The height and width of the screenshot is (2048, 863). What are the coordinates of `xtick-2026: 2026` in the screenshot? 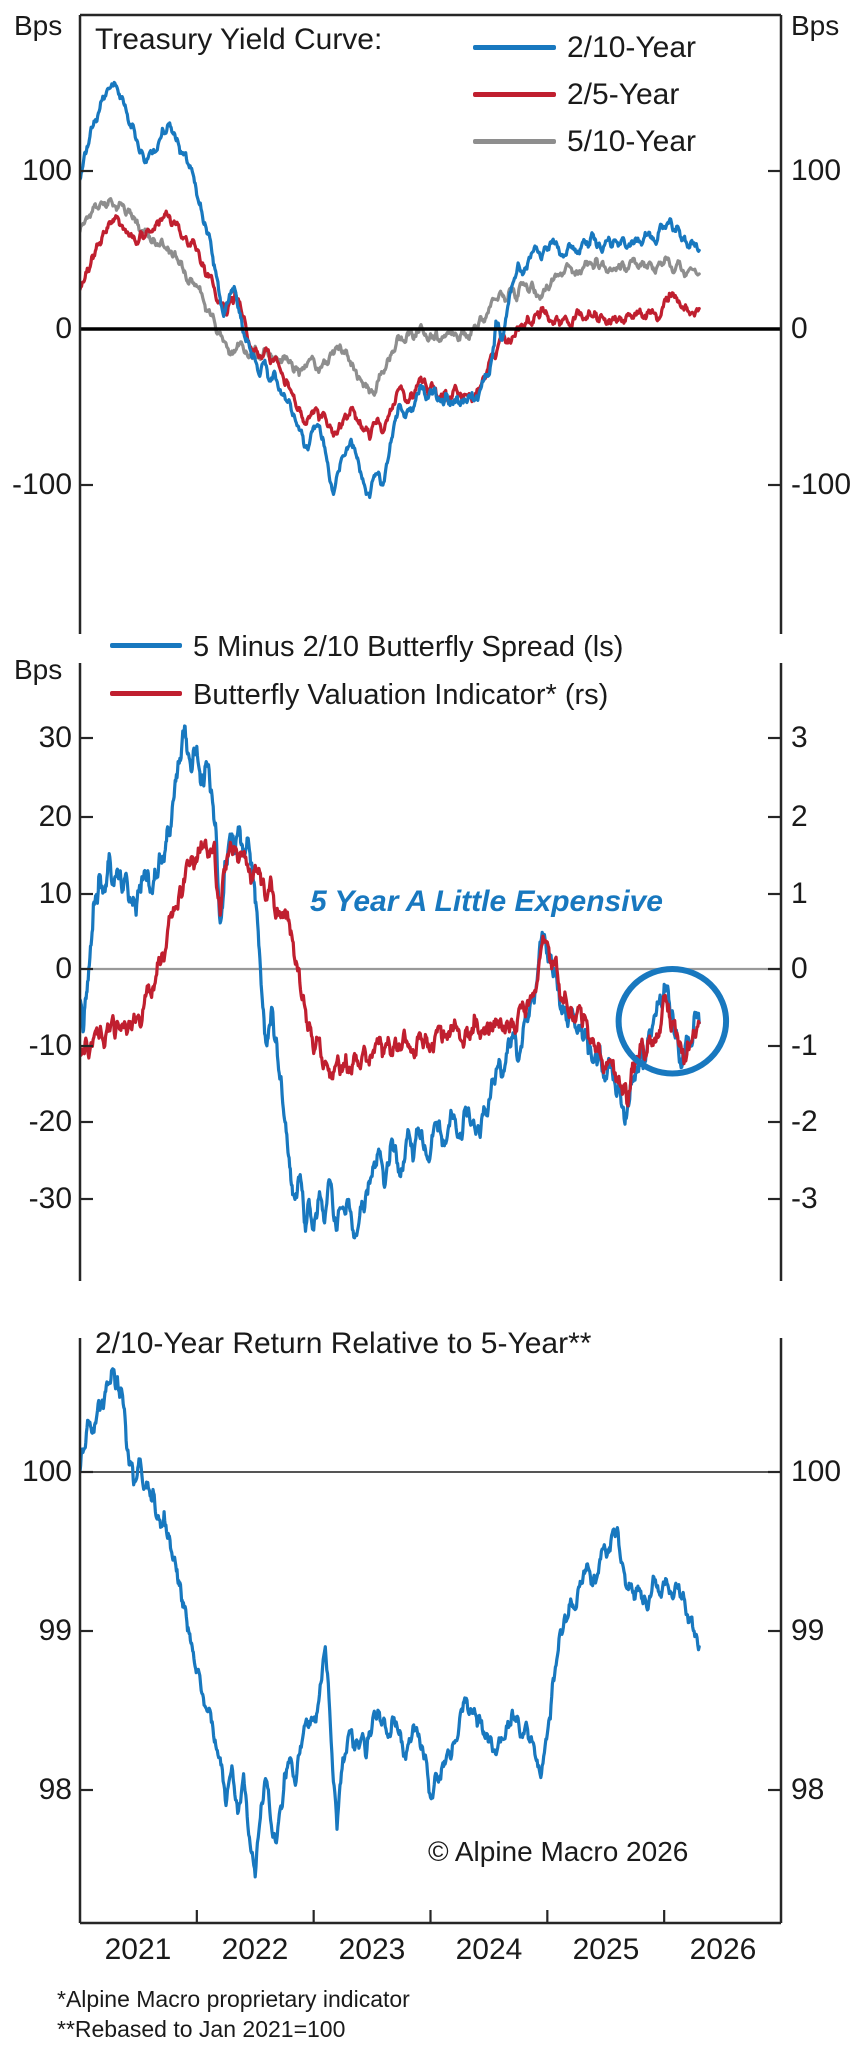 It's located at (723, 1949).